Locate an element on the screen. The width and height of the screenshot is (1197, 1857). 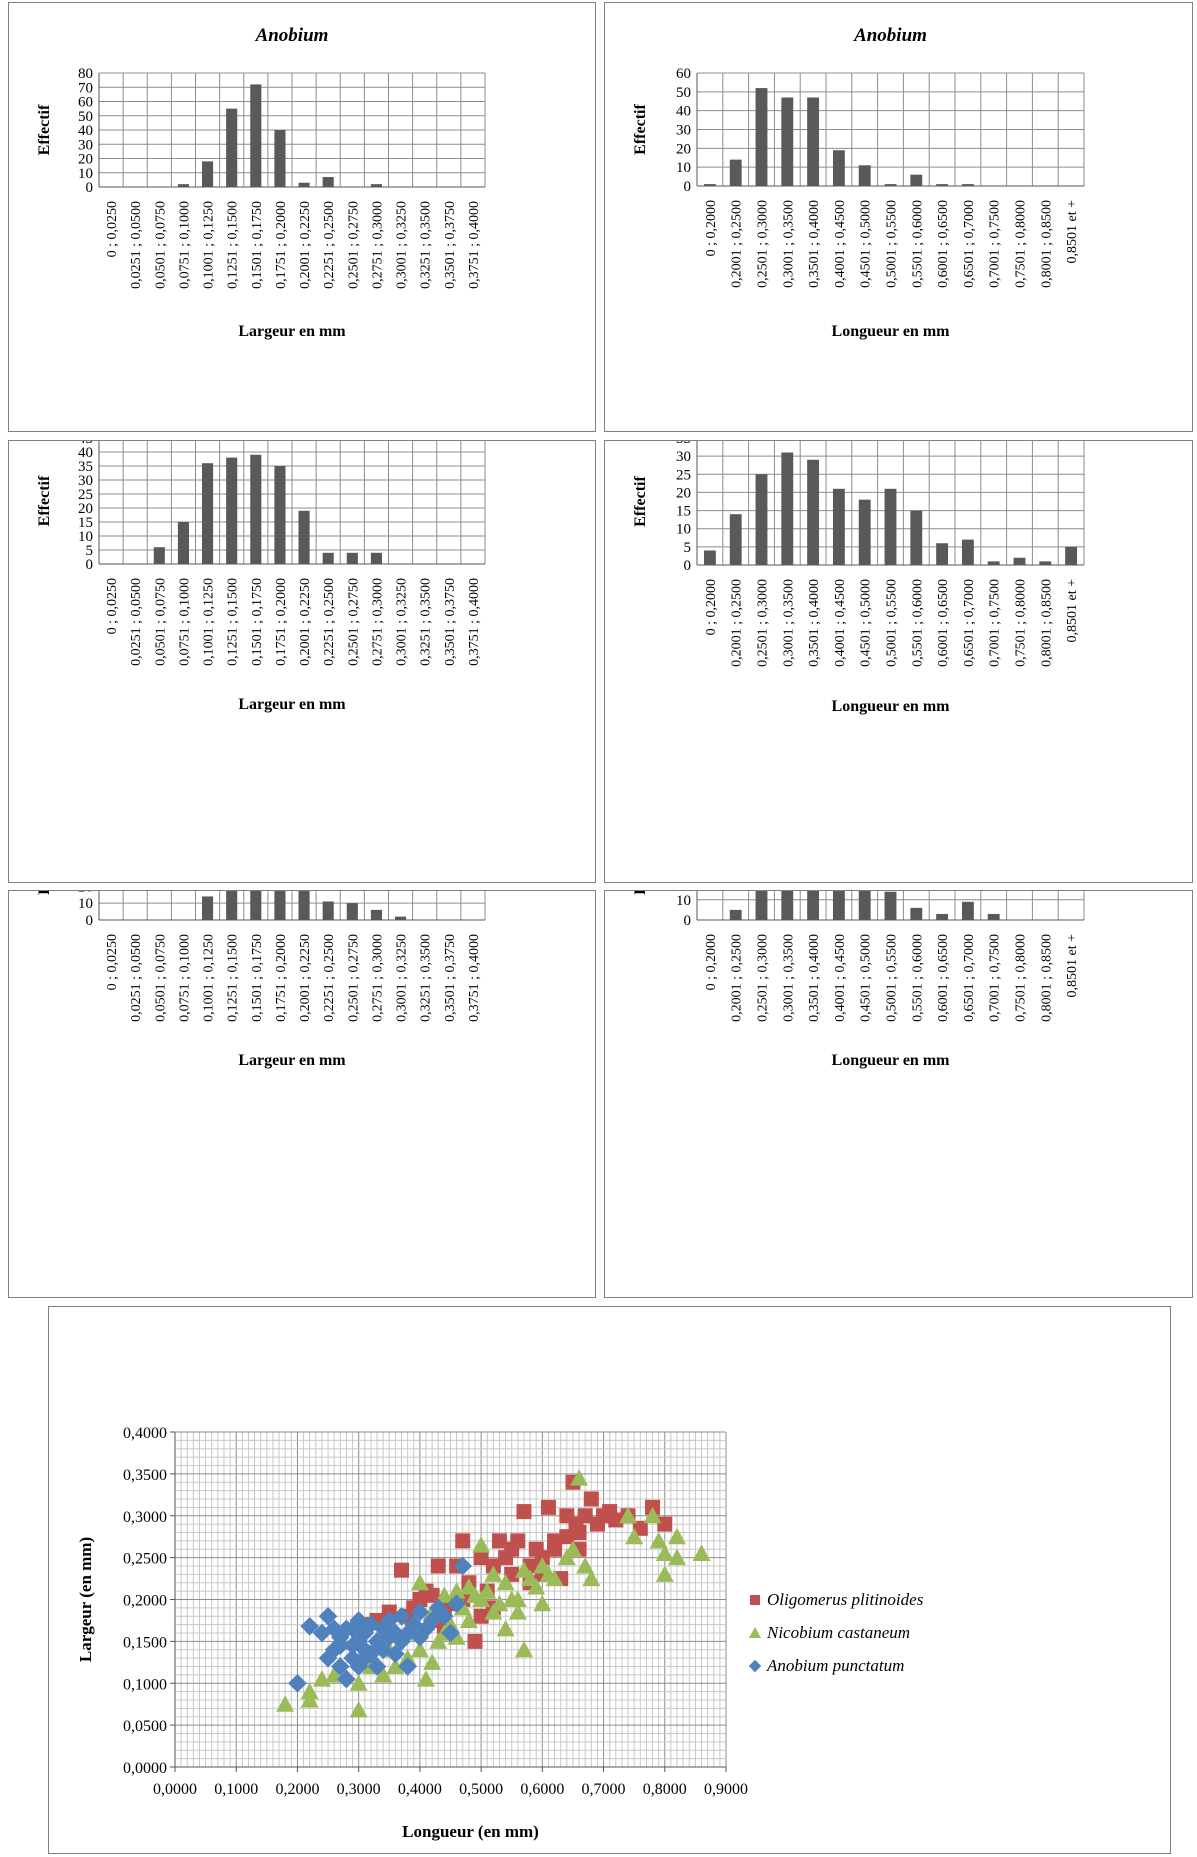
x-tick-label: 0,8000 is located at coordinates (665, 1789).